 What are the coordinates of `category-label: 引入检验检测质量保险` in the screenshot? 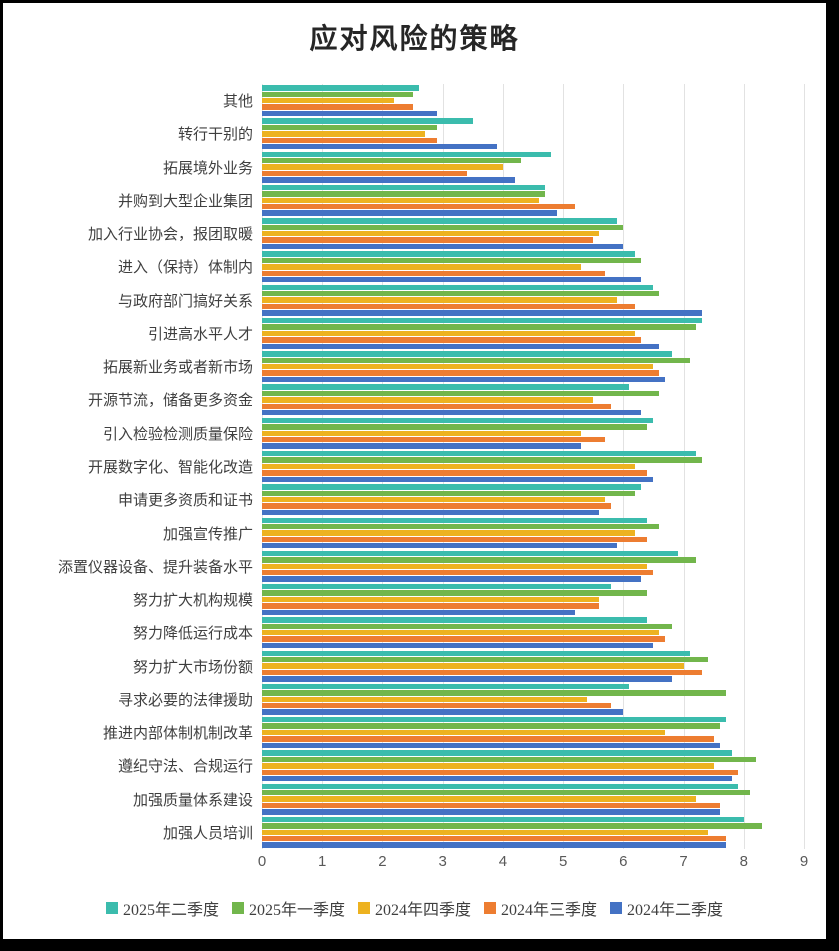 It's located at (177, 434).